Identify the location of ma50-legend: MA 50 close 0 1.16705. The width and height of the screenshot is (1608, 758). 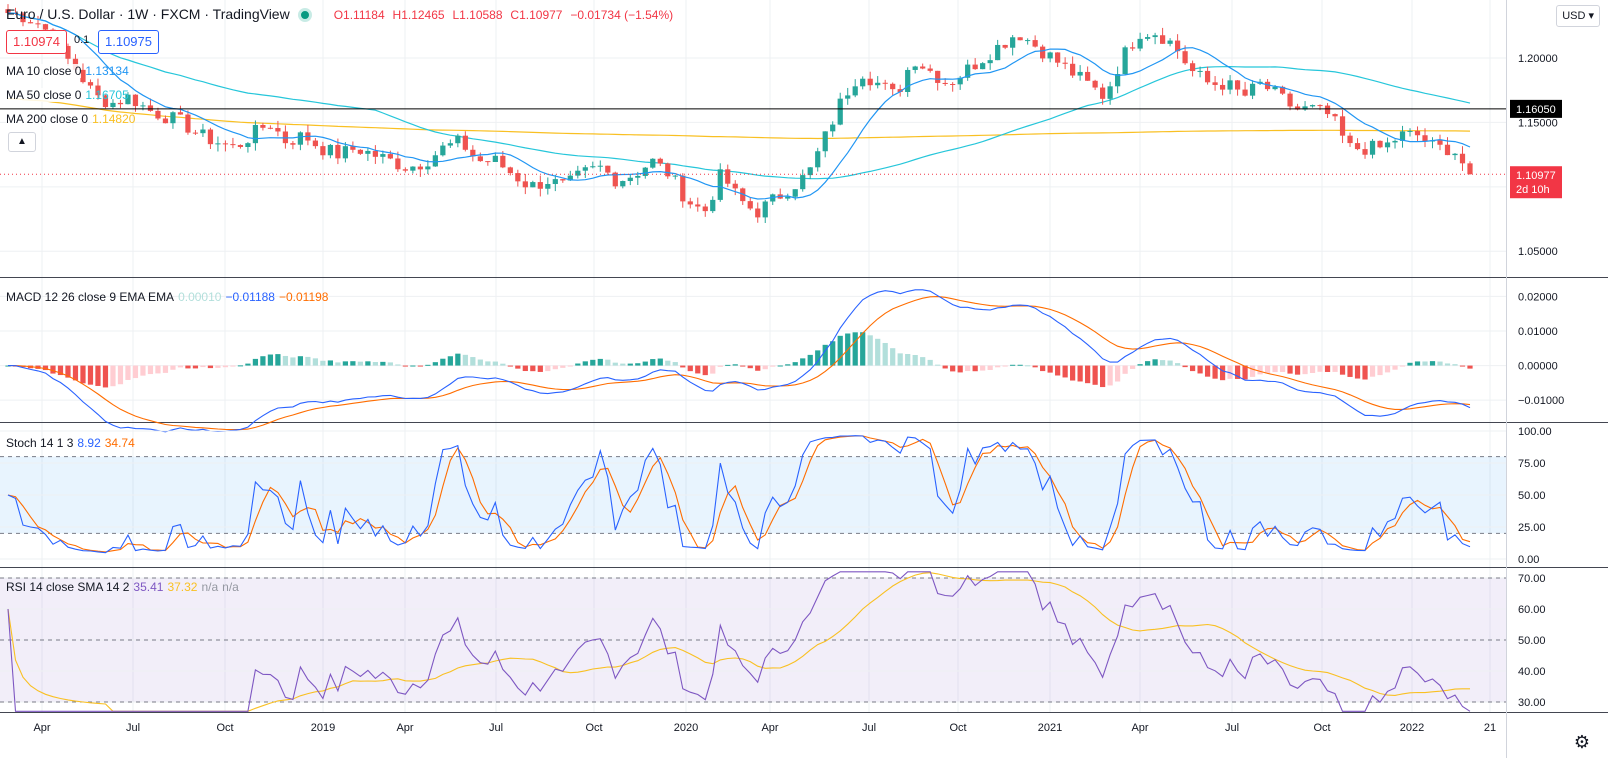
(67, 95).